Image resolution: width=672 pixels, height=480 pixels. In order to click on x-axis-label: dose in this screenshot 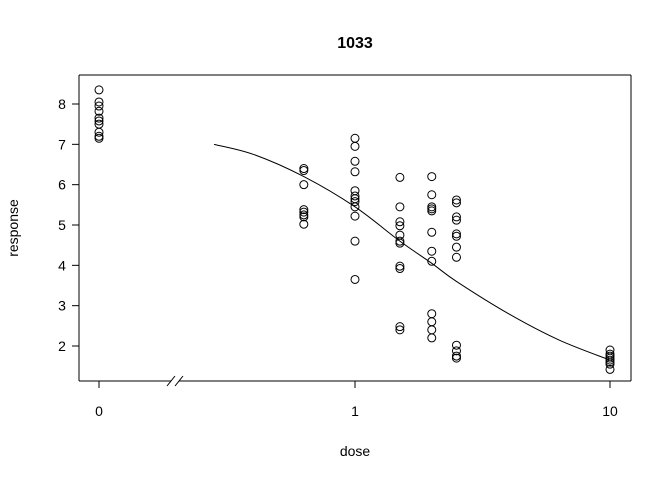, I will do `click(355, 451)`.